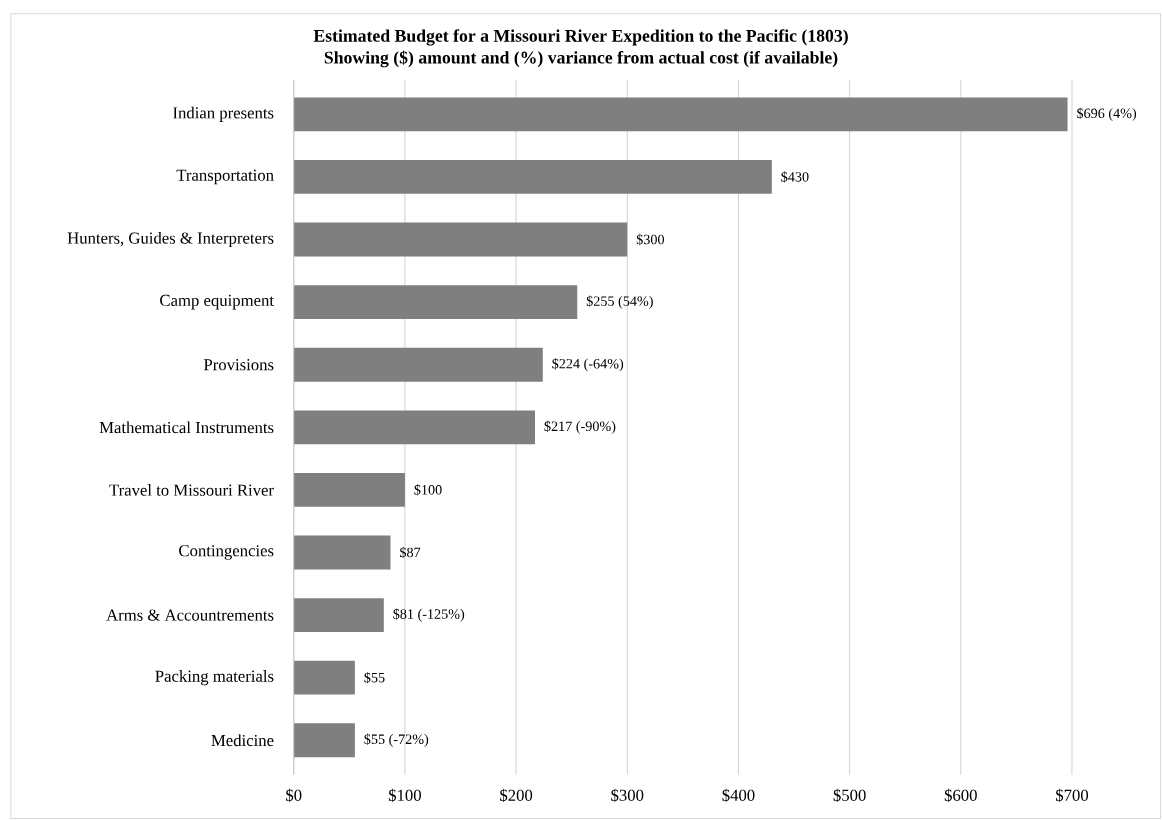  What do you see at coordinates (242, 740) in the screenshot?
I see `y-tick-label: Medicine` at bounding box center [242, 740].